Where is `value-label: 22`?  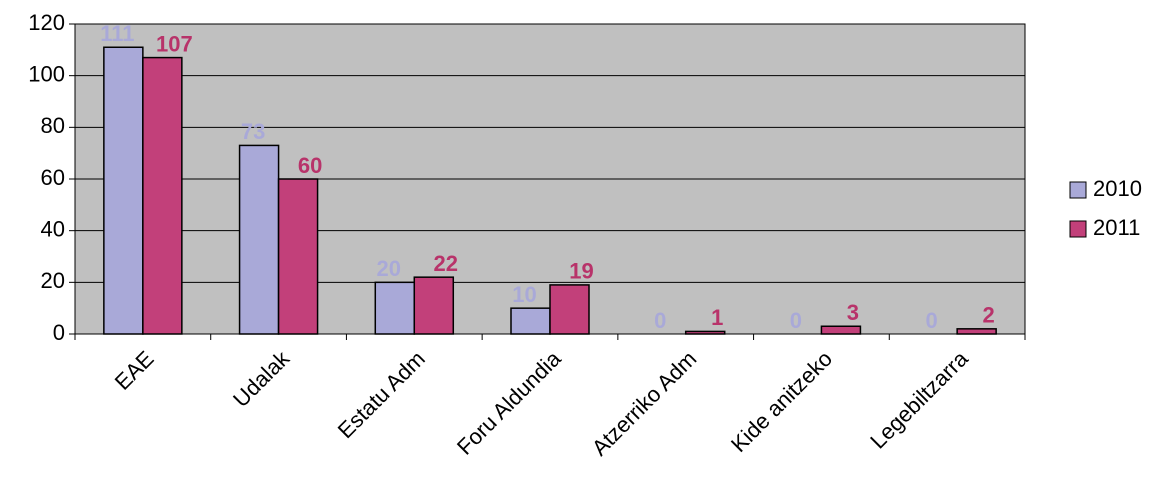 value-label: 22 is located at coordinates (446, 263).